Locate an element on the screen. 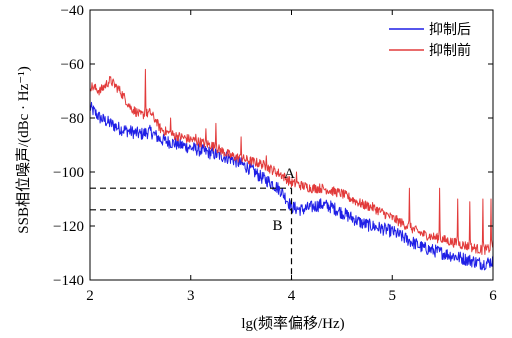 The width and height of the screenshot is (512, 338). x-tick-label: 2 is located at coordinates (90, 296).